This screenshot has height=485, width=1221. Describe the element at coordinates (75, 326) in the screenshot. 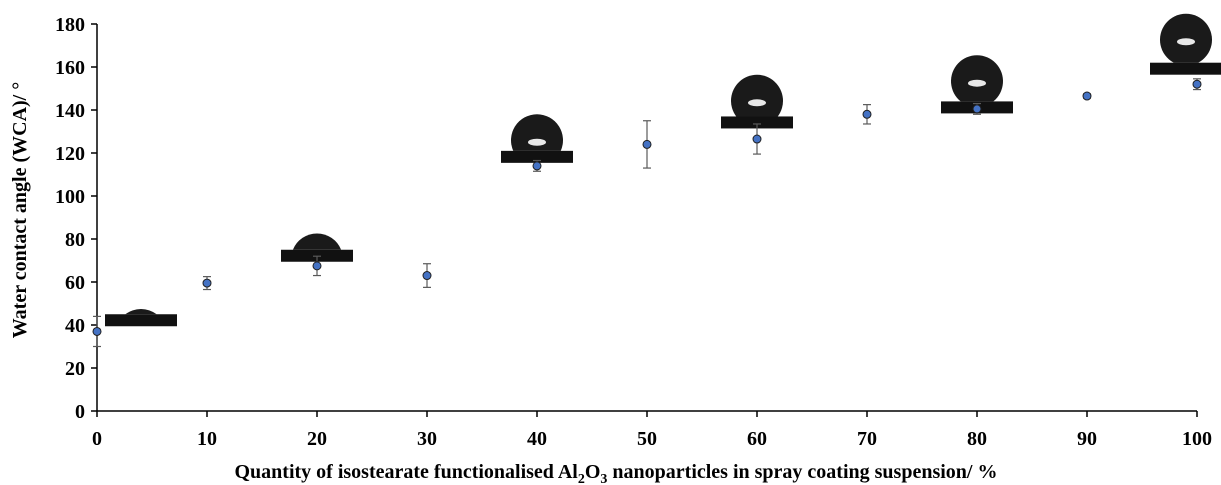

I see `y-tick-label: 40` at that location.